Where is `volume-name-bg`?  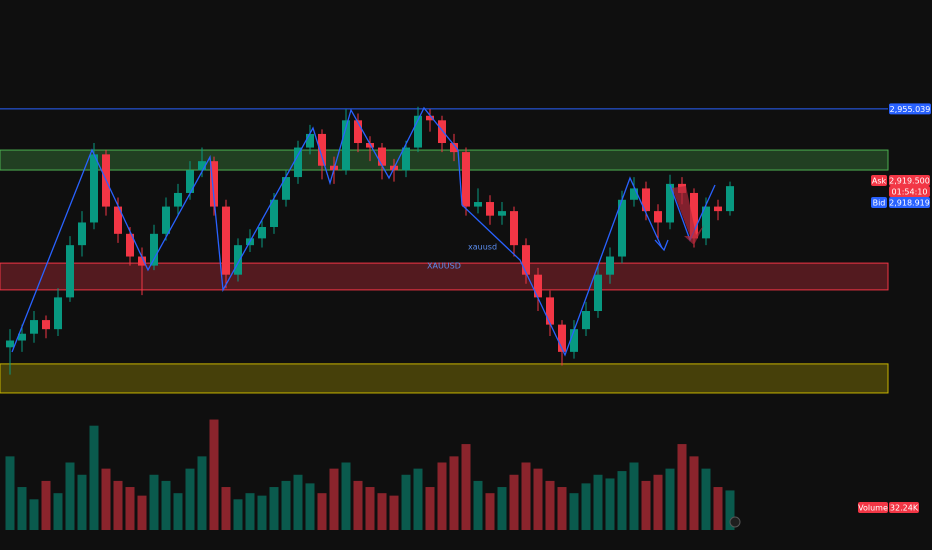 volume-name-bg is located at coordinates (873, 507).